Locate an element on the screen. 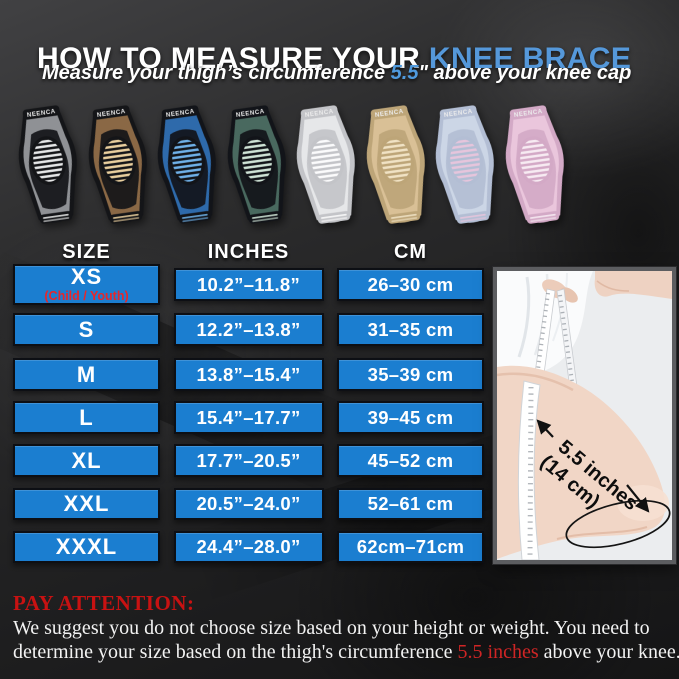 This screenshot has width=679, height=679. size-label: XXL is located at coordinates (86, 503).